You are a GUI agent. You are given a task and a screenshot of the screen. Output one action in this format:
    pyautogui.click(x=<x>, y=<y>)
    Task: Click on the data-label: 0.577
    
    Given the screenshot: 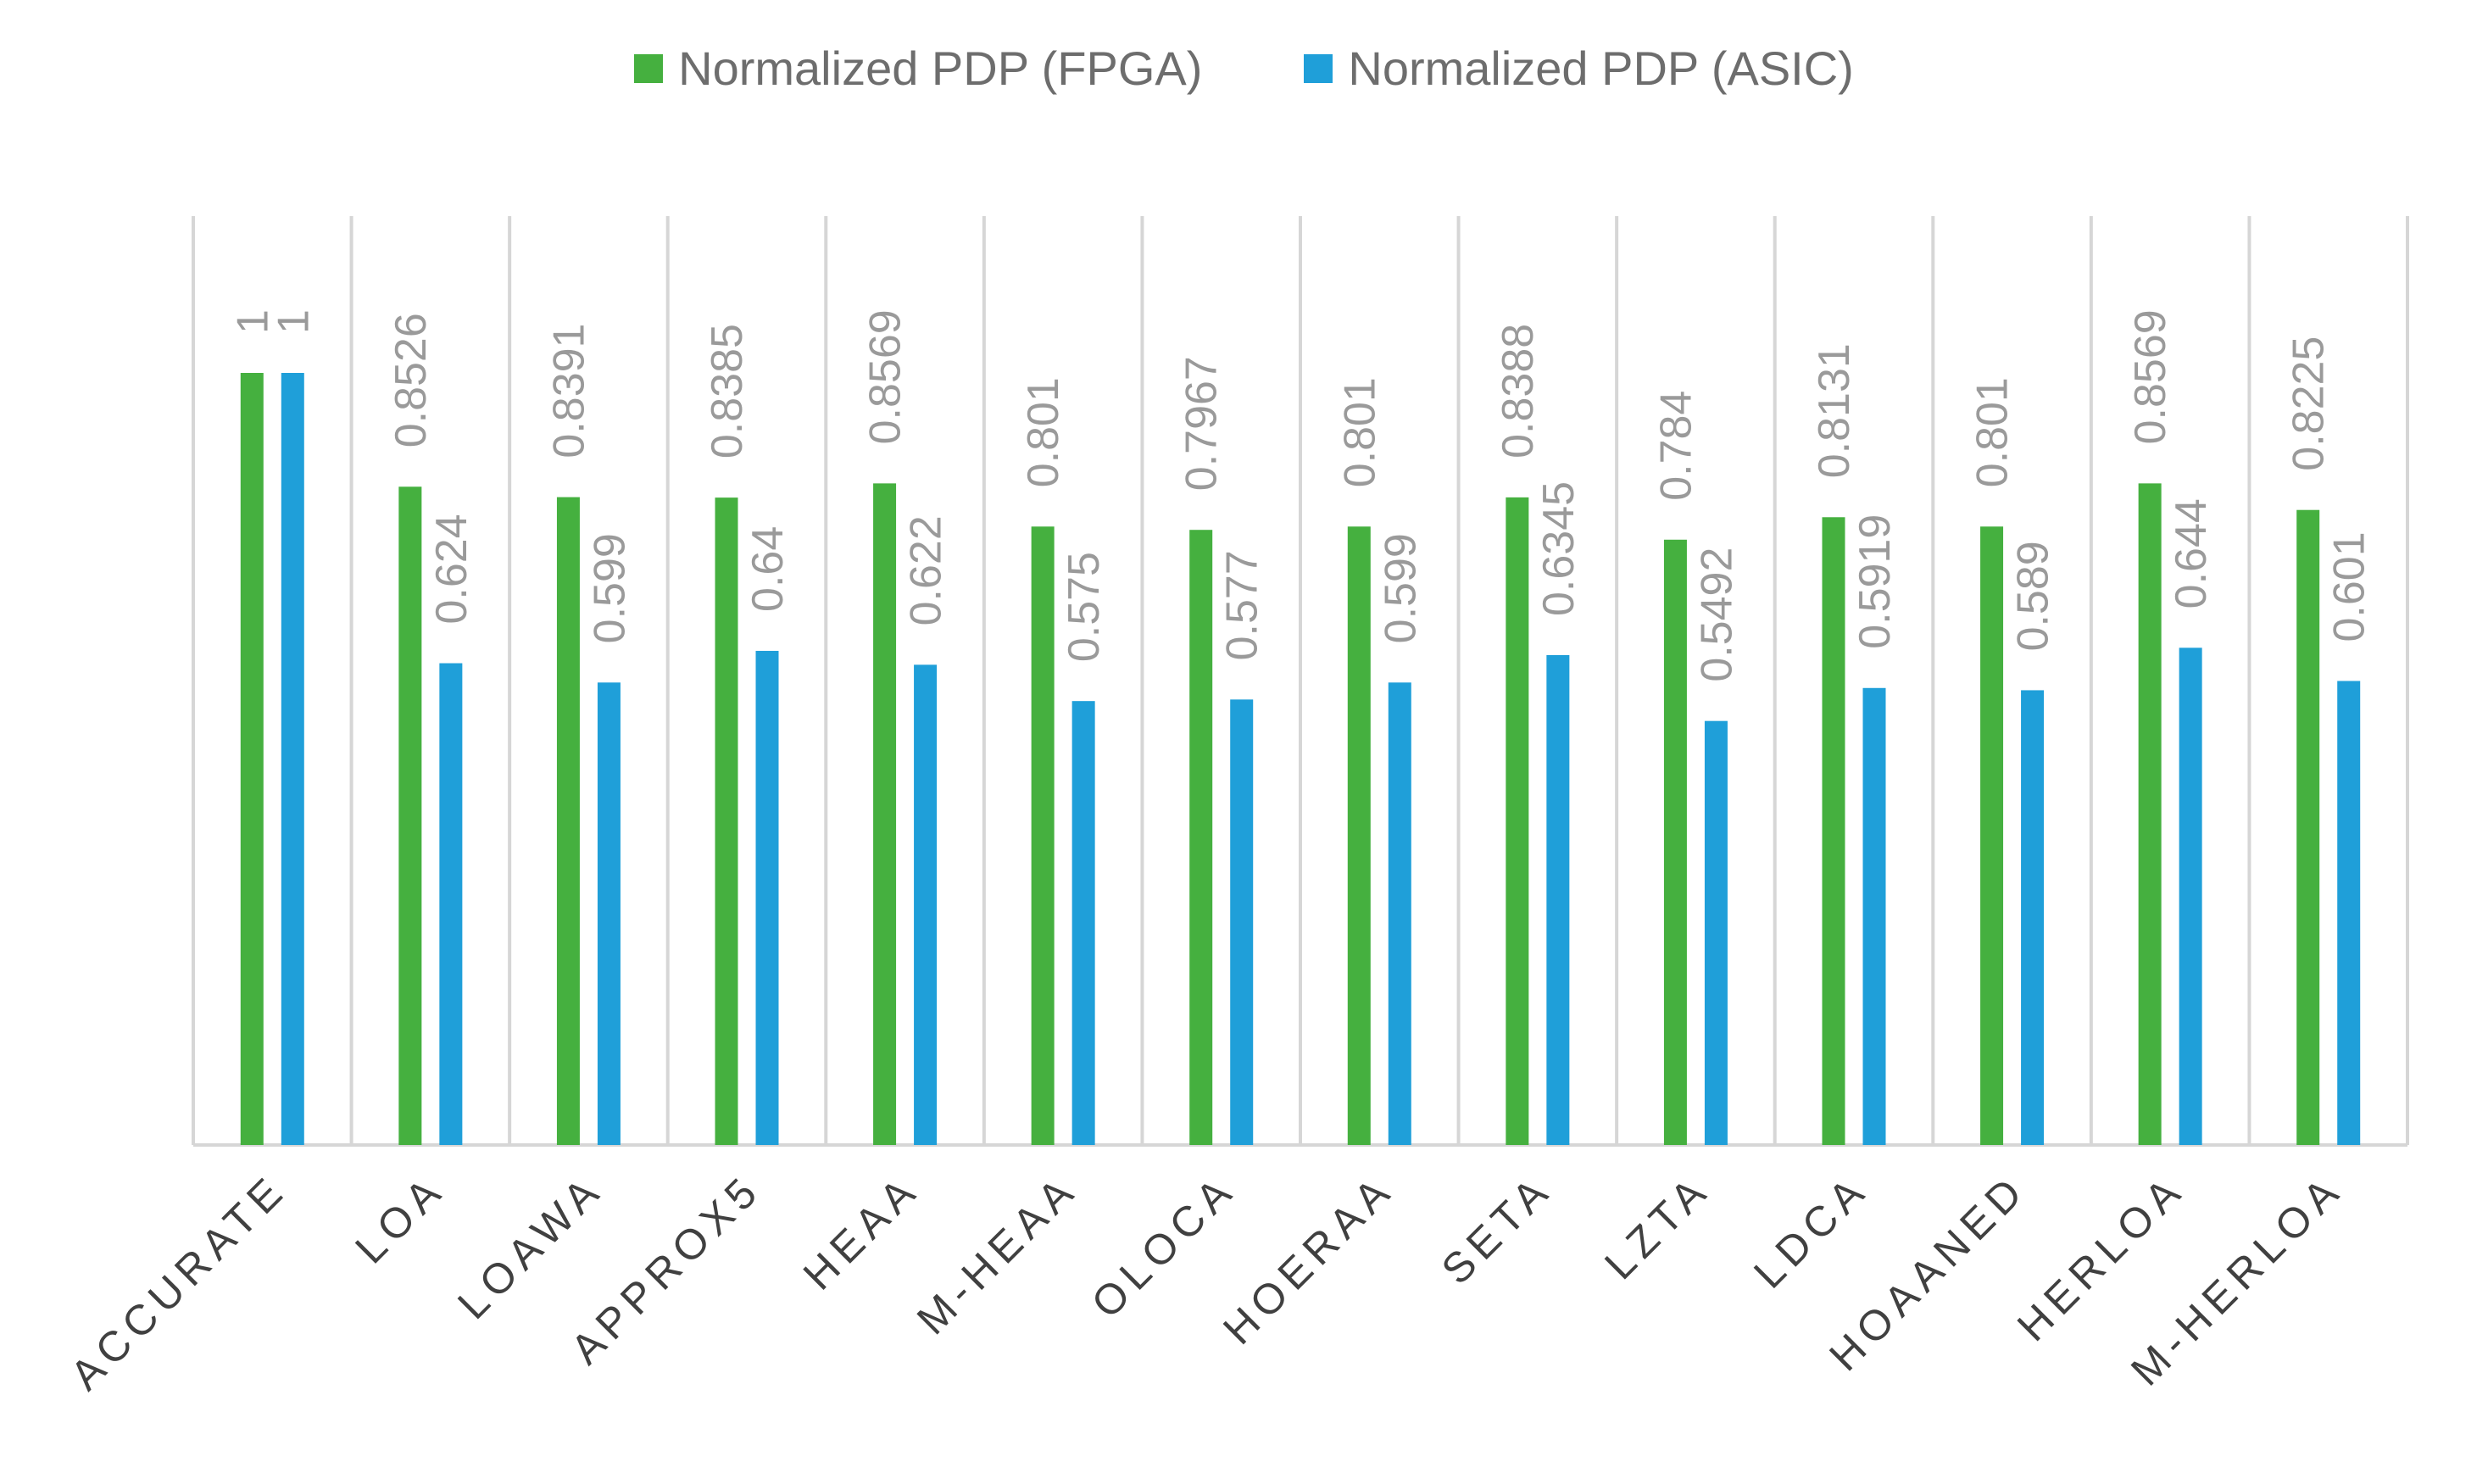 What is the action you would take?
    pyautogui.click(x=1242, y=605)
    